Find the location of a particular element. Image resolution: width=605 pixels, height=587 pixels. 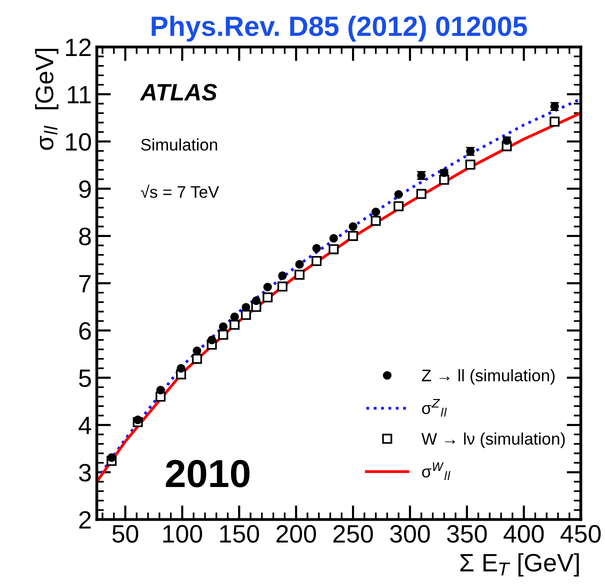

annotation: Simulation is located at coordinates (179, 144).